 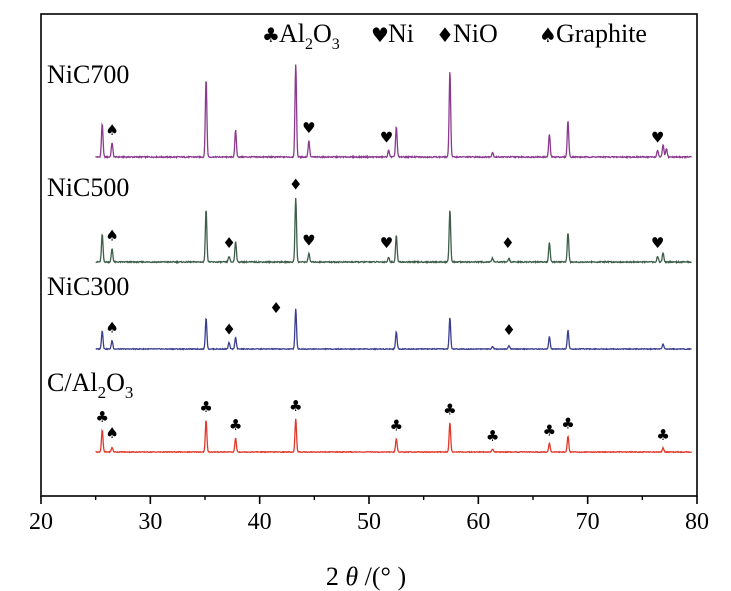 I want to click on phase-marker-3-9: ♣, so click(x=567, y=423).